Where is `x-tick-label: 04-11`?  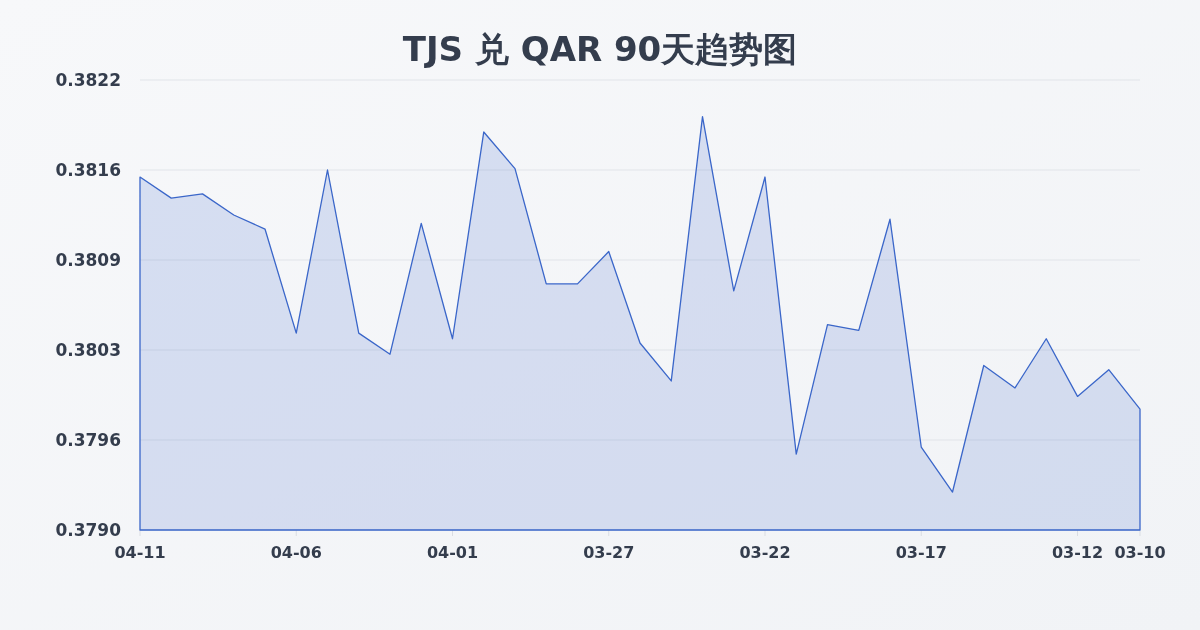
x-tick-label: 04-11 is located at coordinates (140, 552).